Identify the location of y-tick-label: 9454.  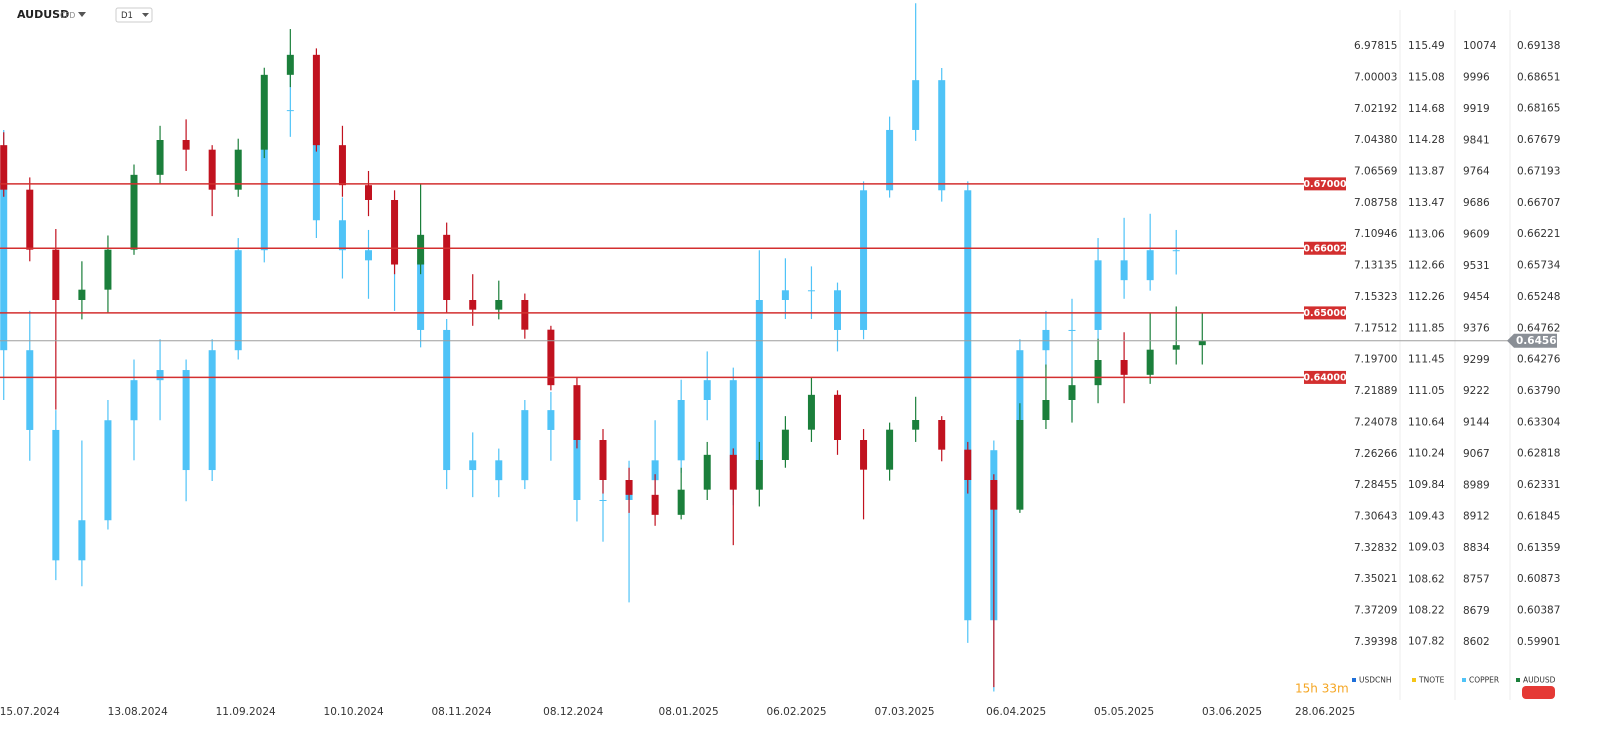
(1476, 297).